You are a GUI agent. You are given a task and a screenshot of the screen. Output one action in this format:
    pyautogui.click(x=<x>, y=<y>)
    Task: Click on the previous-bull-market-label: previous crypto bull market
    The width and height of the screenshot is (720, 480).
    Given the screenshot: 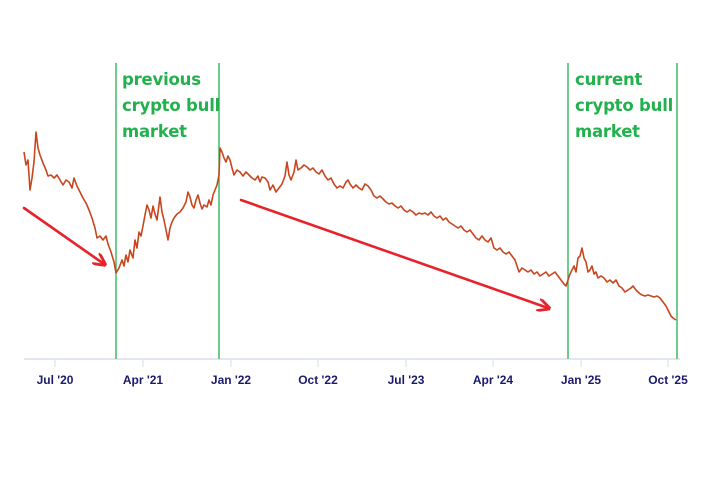 What is the action you would take?
    pyautogui.click(x=171, y=106)
    